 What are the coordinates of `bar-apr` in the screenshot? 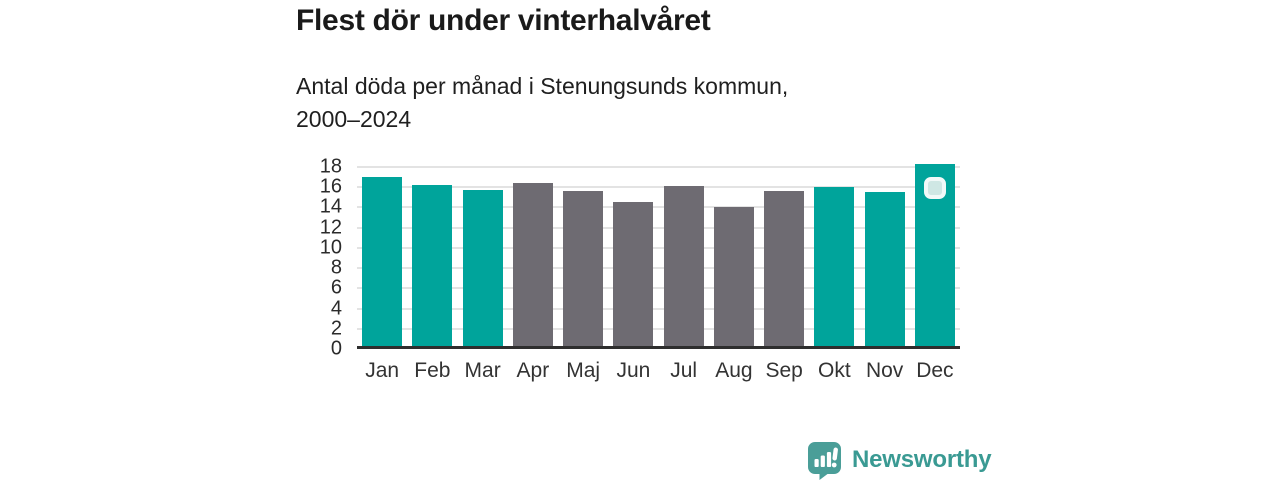 It's located at (532, 264).